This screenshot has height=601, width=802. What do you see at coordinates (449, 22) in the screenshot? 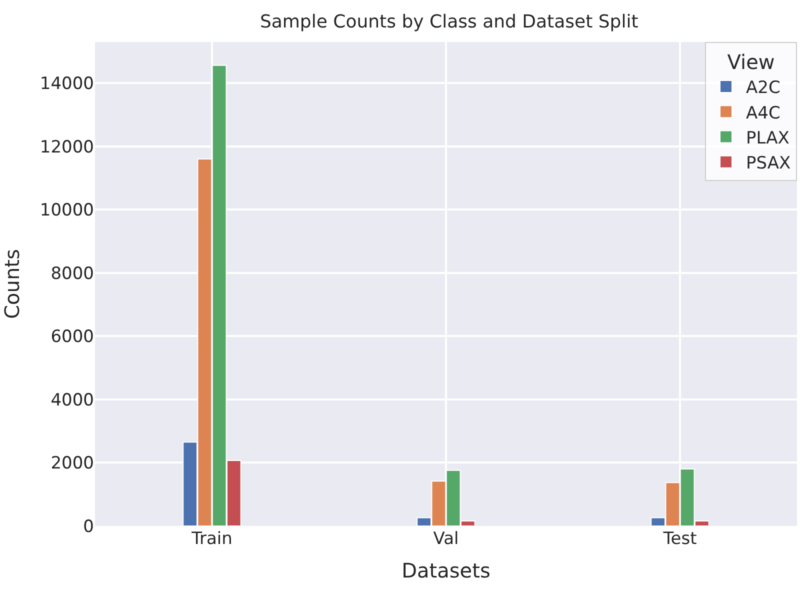
I see `chart-title: Sample Counts by Class and Dataset Split` at bounding box center [449, 22].